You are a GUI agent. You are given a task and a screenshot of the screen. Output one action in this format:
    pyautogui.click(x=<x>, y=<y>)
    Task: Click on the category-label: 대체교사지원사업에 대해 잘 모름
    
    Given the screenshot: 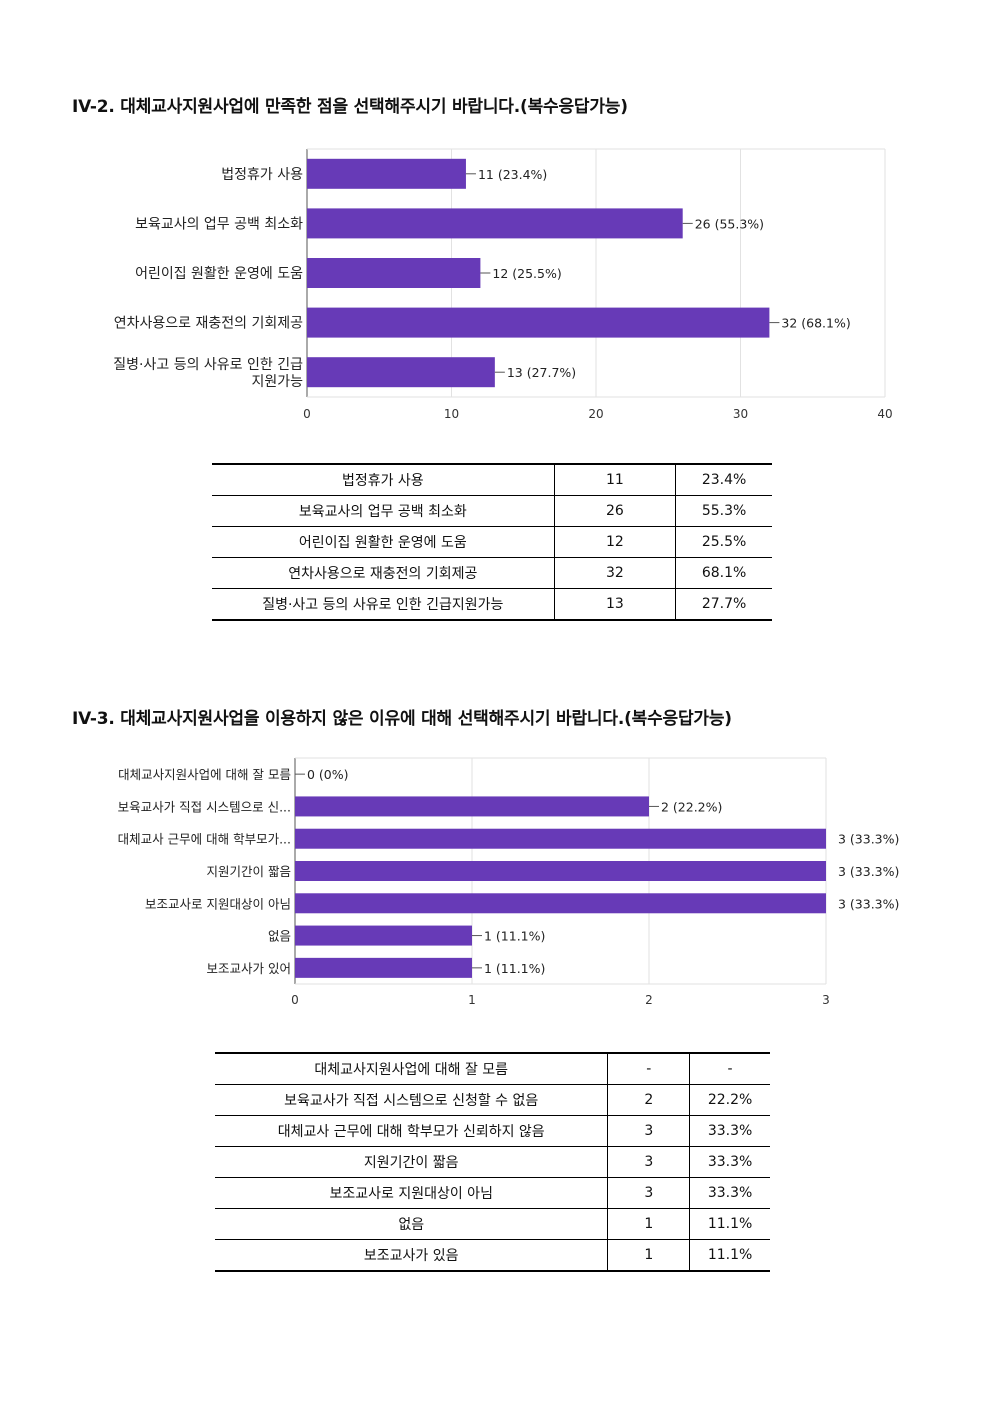 What is the action you would take?
    pyautogui.click(x=204, y=774)
    